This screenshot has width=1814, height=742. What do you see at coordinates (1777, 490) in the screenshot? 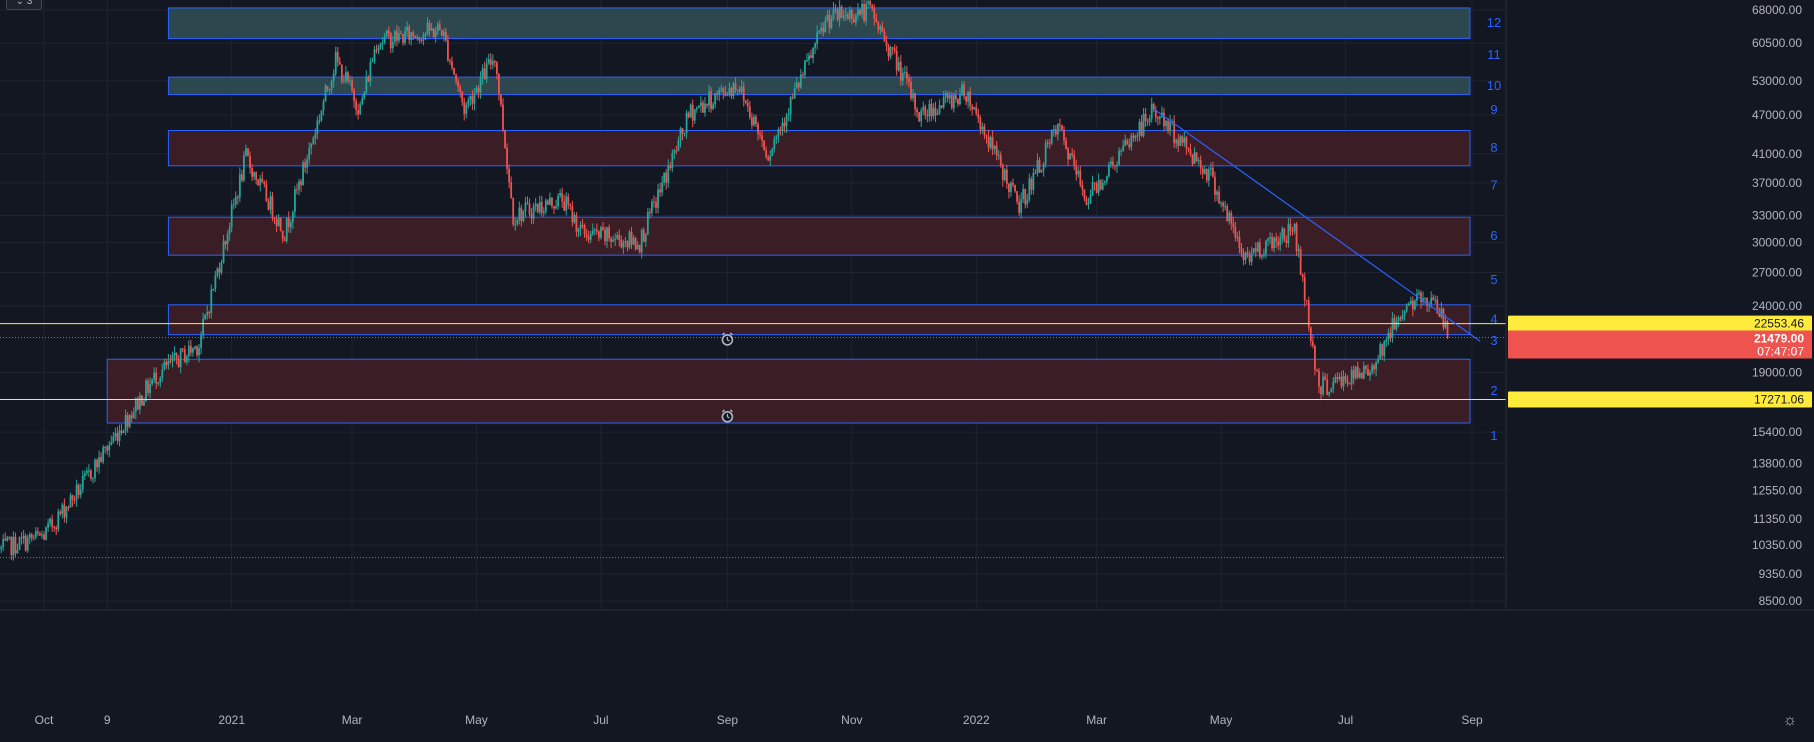
I see `y-tick-label: 12550.00` at bounding box center [1777, 490].